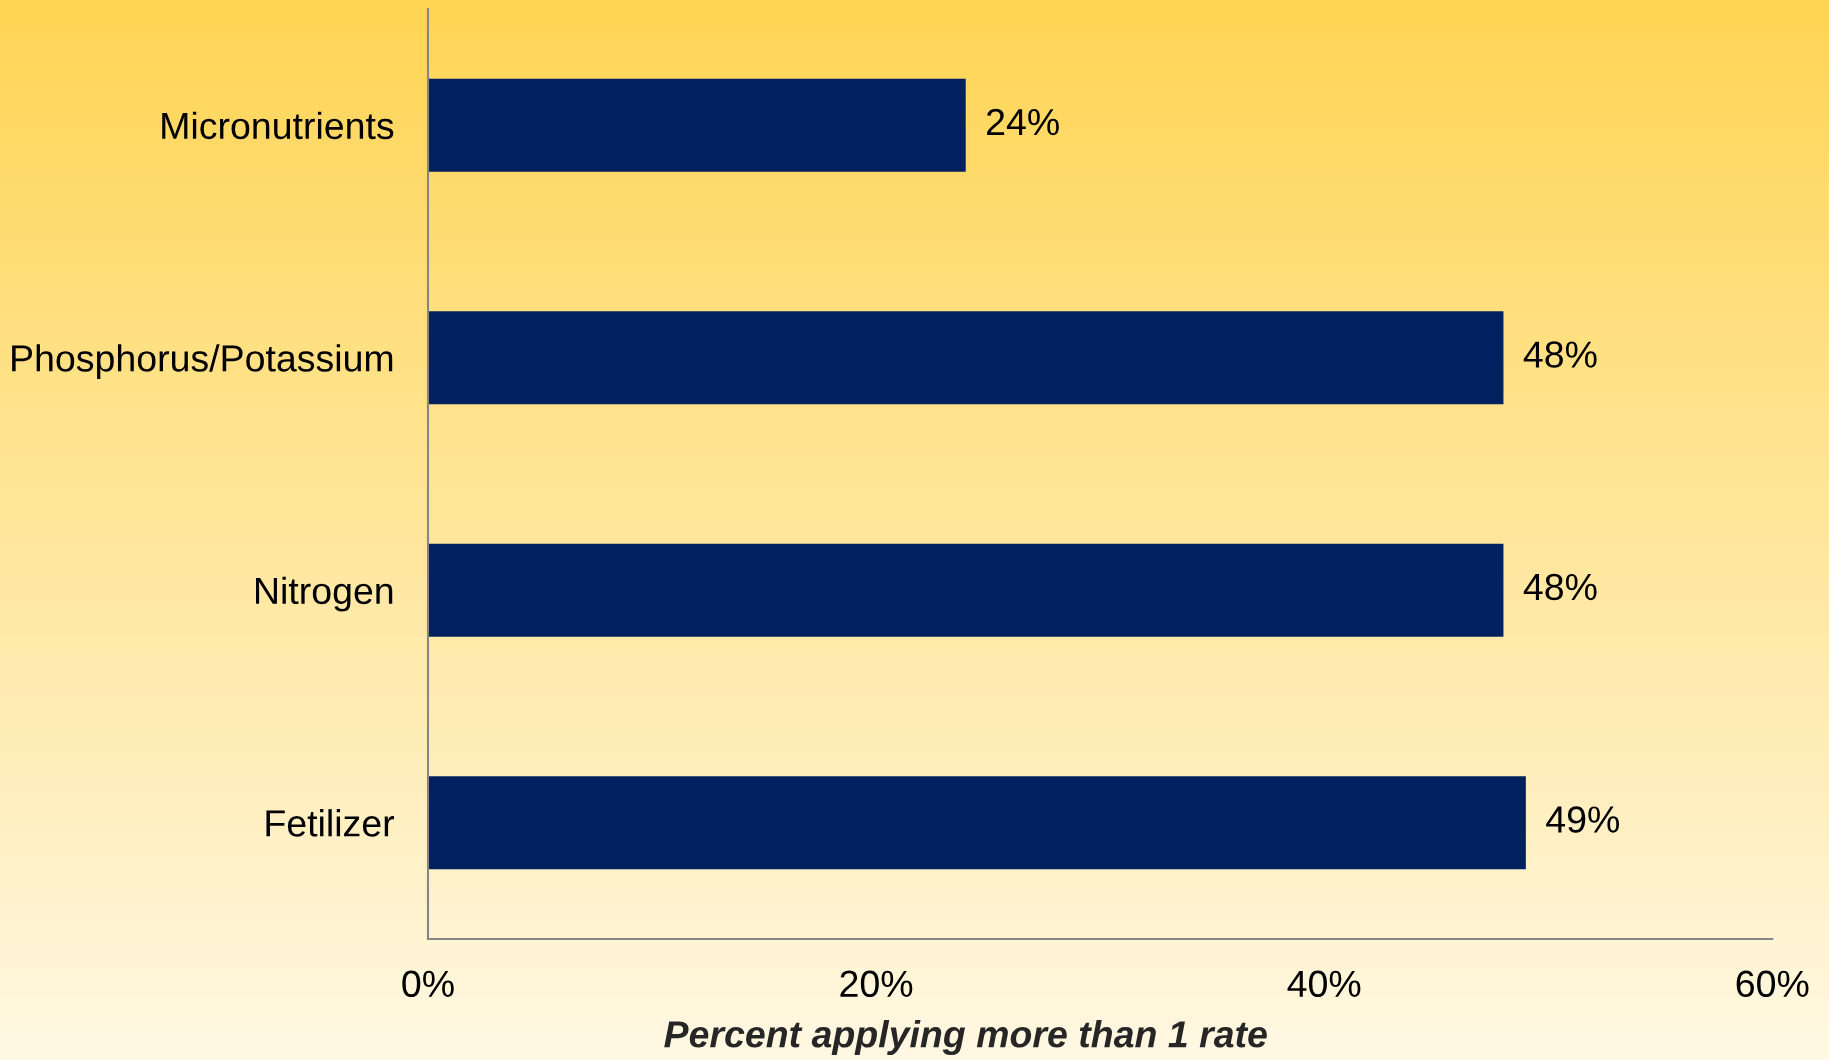  What do you see at coordinates (1772, 984) in the screenshot?
I see `x-tick-label: 60%` at bounding box center [1772, 984].